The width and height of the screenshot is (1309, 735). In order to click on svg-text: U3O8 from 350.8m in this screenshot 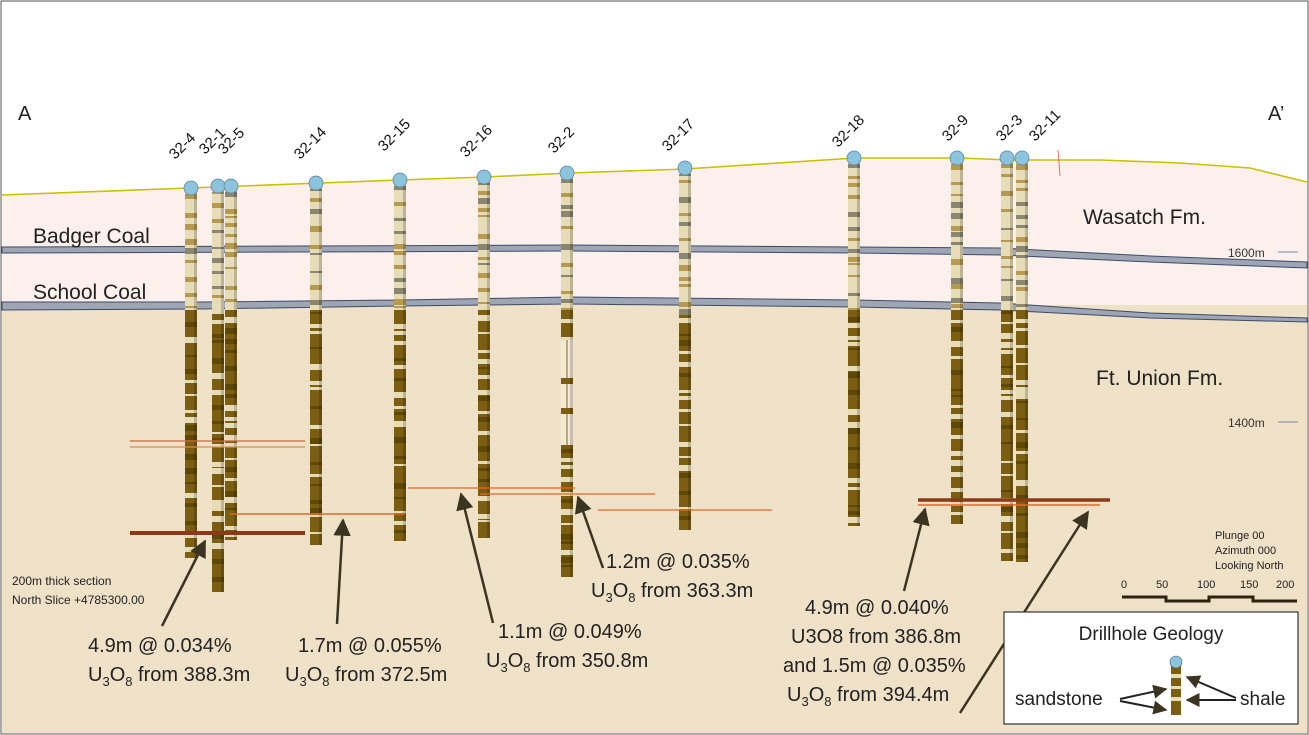, I will do `click(567, 662)`.